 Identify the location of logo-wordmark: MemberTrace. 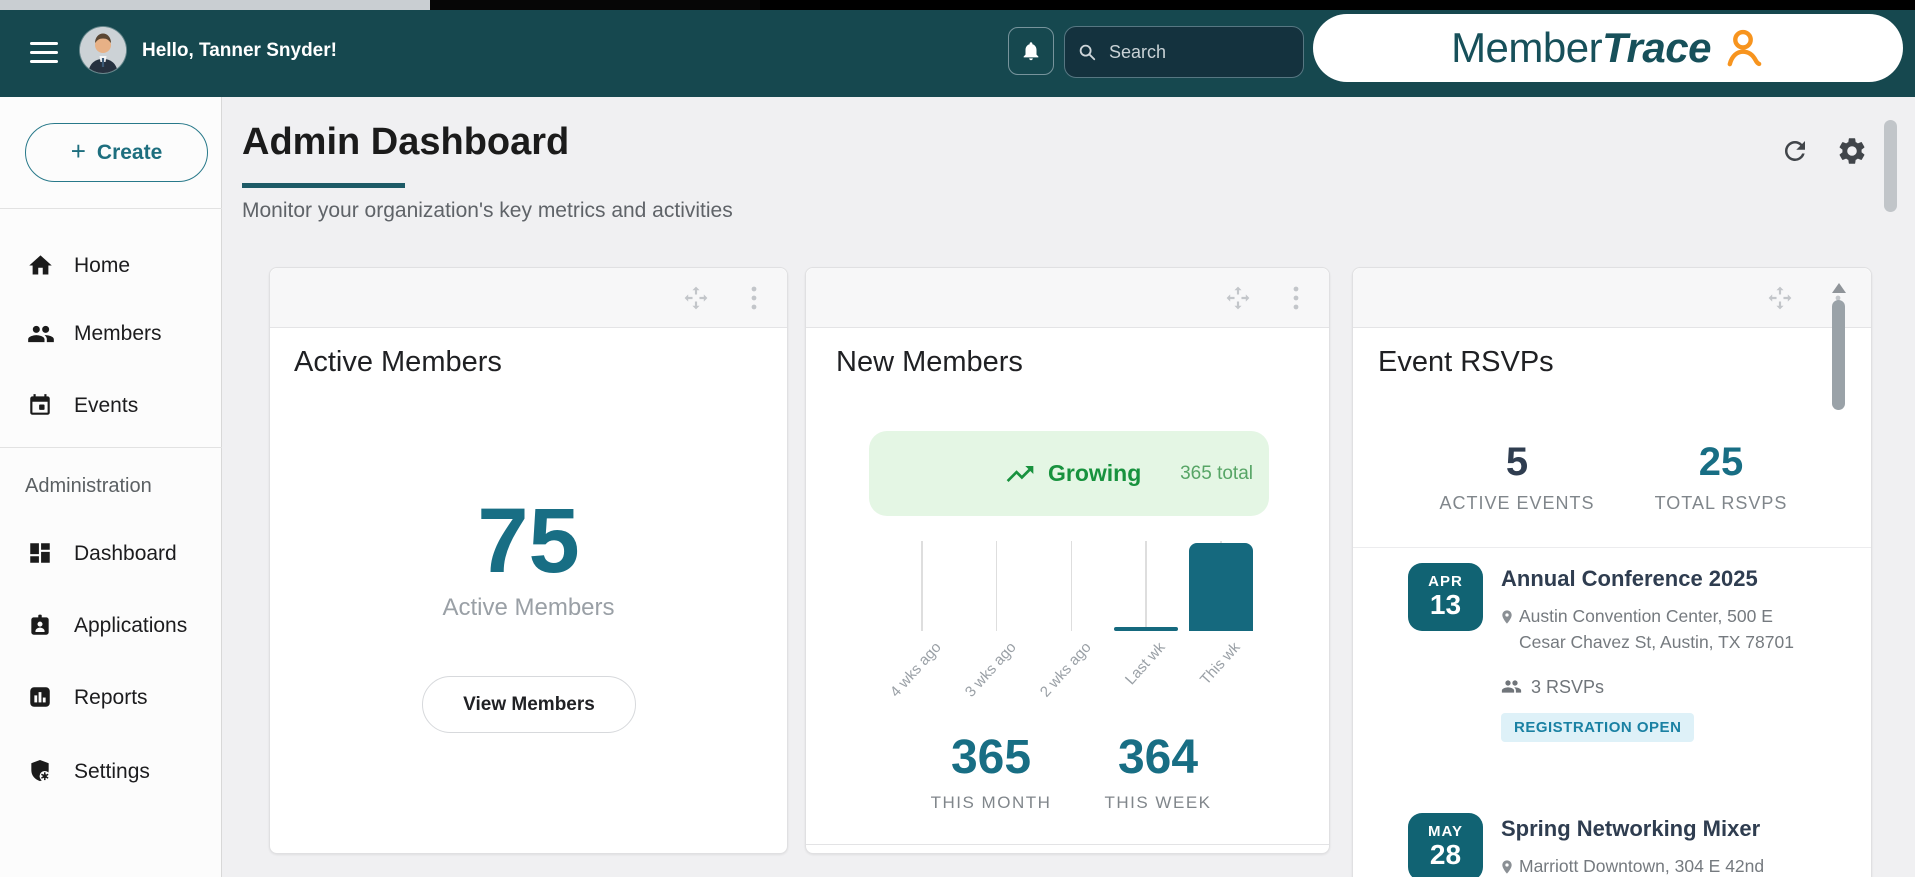
(1581, 47).